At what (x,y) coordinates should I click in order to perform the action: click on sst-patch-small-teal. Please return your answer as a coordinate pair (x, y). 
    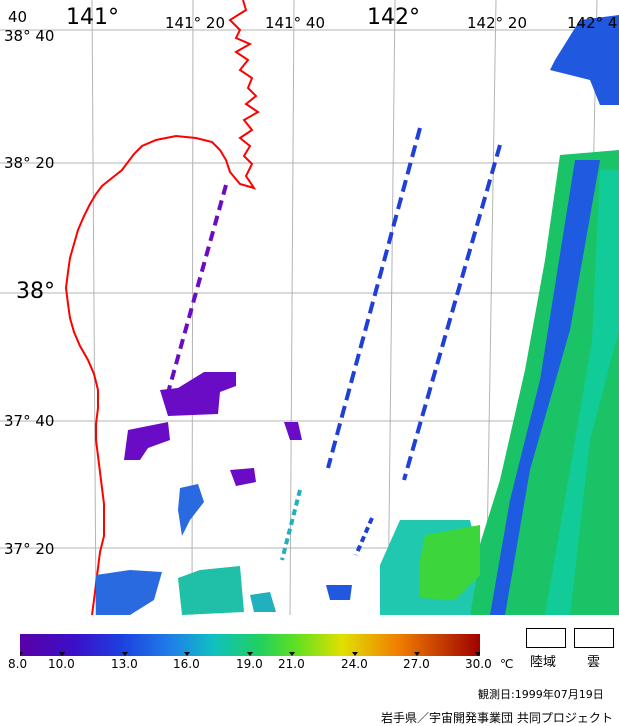
    Looking at the image, I should click on (263, 602).